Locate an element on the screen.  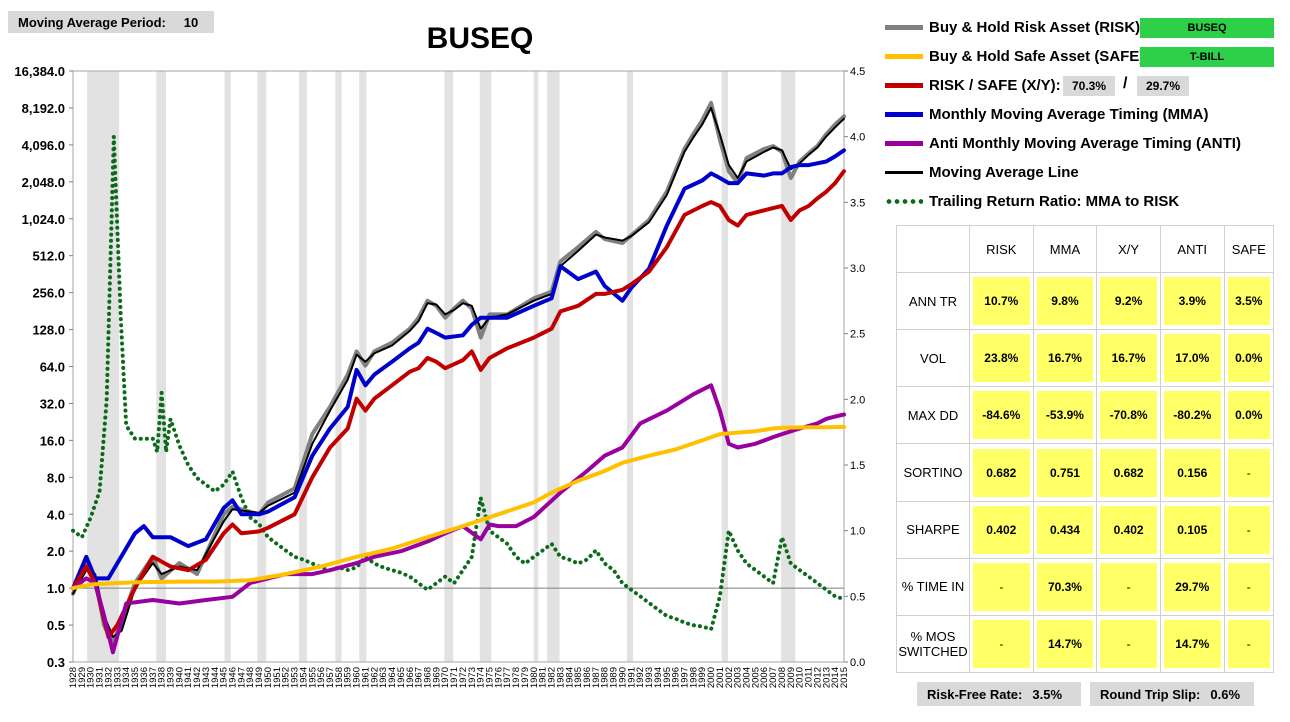
stats-value: 0.0% is located at coordinates (1248, 358).